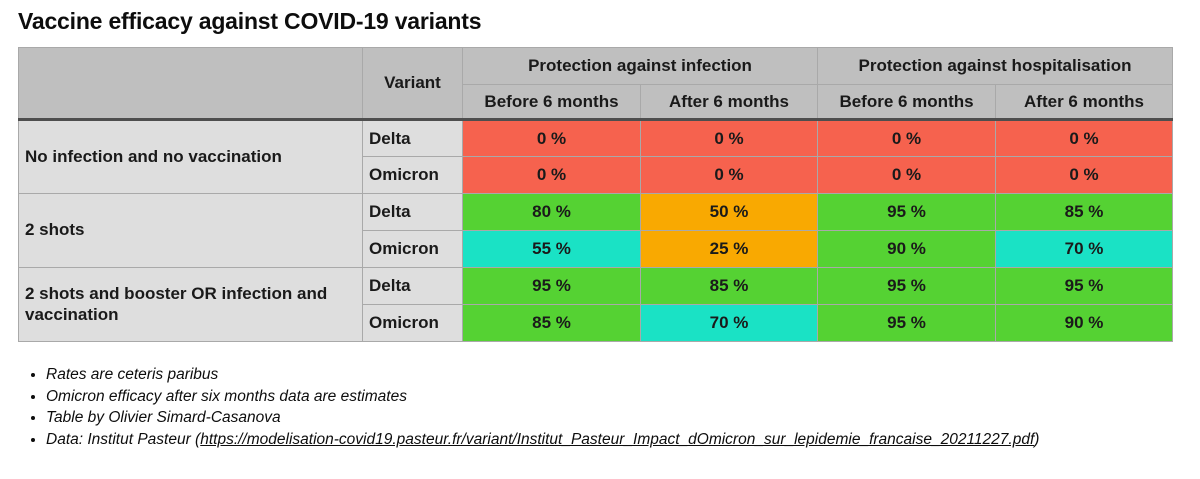  What do you see at coordinates (551, 212) in the screenshot?
I see `value-cell: 80 %` at bounding box center [551, 212].